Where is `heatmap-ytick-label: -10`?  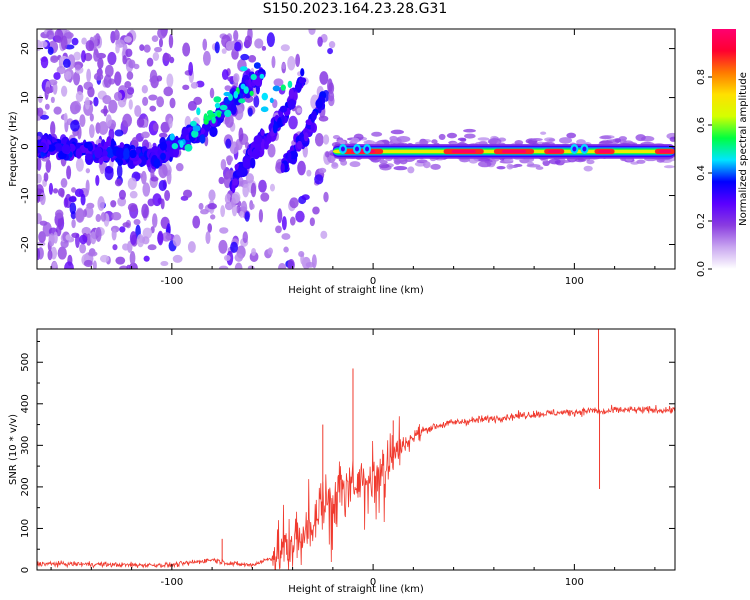 heatmap-ytick-label: -10 is located at coordinates (25, 195).